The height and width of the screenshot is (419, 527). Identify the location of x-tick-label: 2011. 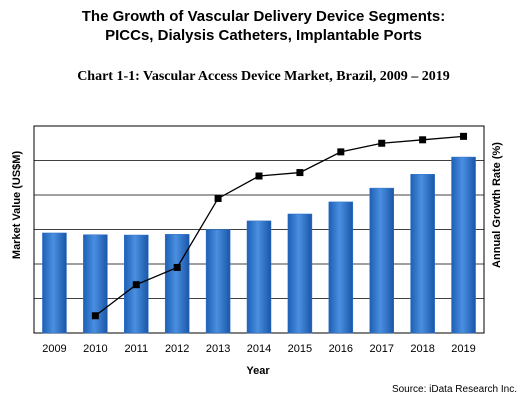
(136, 349).